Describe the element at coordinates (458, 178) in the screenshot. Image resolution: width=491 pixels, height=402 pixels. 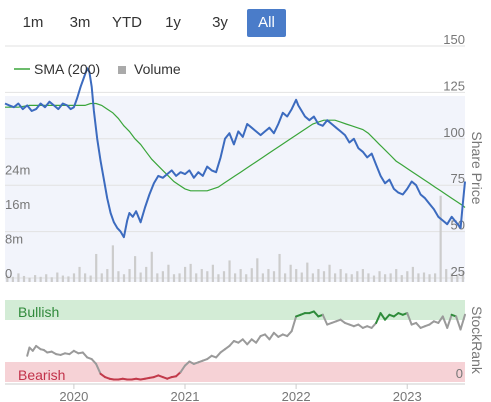
I see `price-tick-75: 75` at that location.